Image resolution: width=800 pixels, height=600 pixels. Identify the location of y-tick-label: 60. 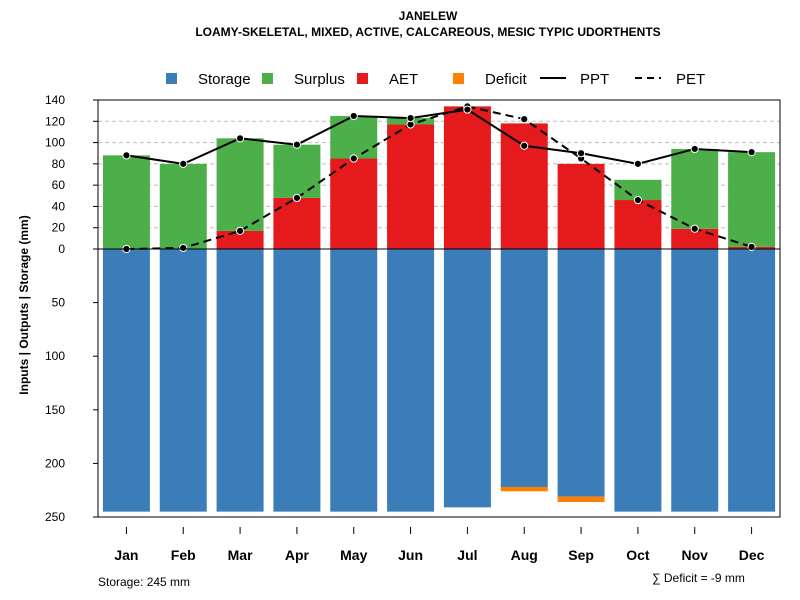
(59, 185).